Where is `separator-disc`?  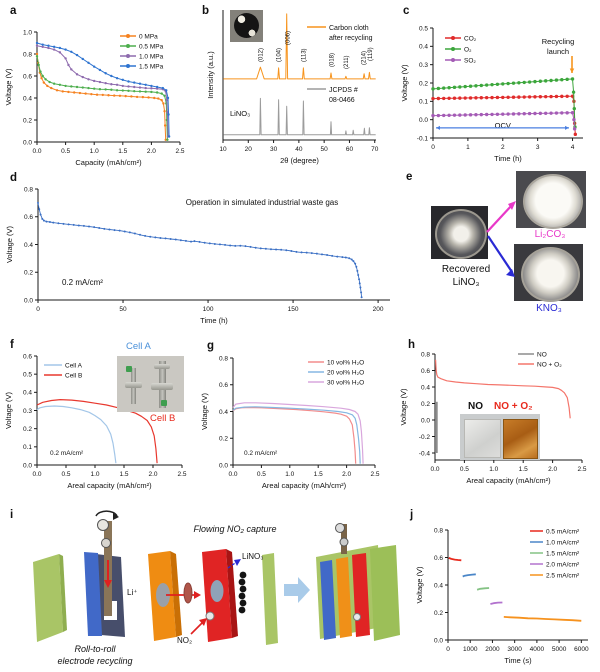
separator-disc is located at coordinates (188, 593).